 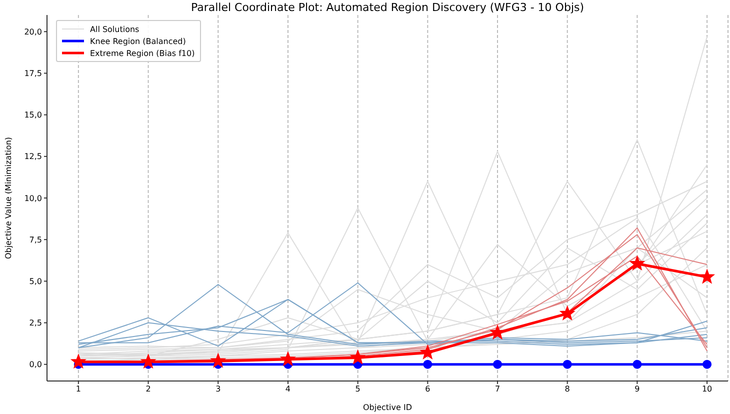 I want to click on x-tick-label: 10, so click(x=707, y=389).